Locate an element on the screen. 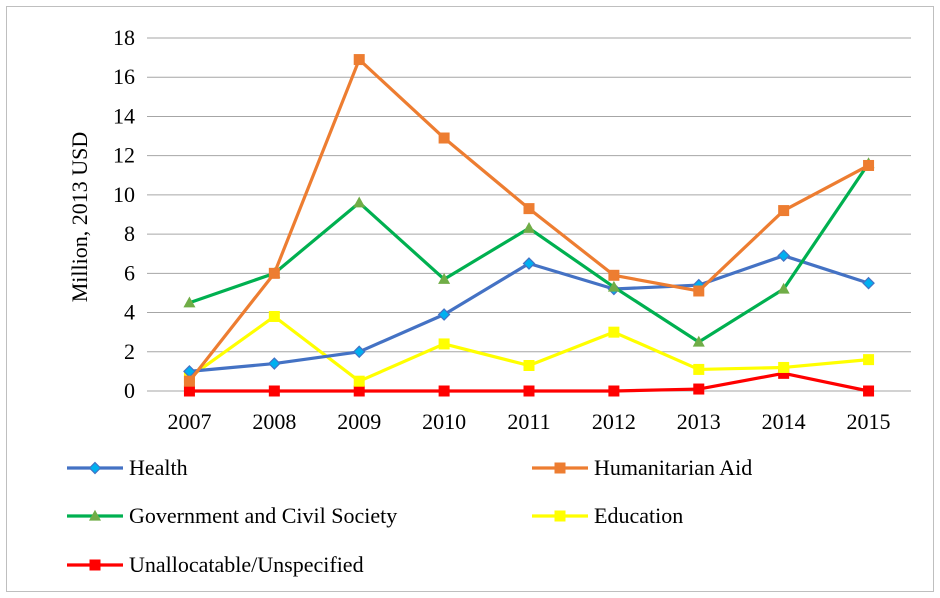  x-tick-label: 2014 is located at coordinates (784, 421).